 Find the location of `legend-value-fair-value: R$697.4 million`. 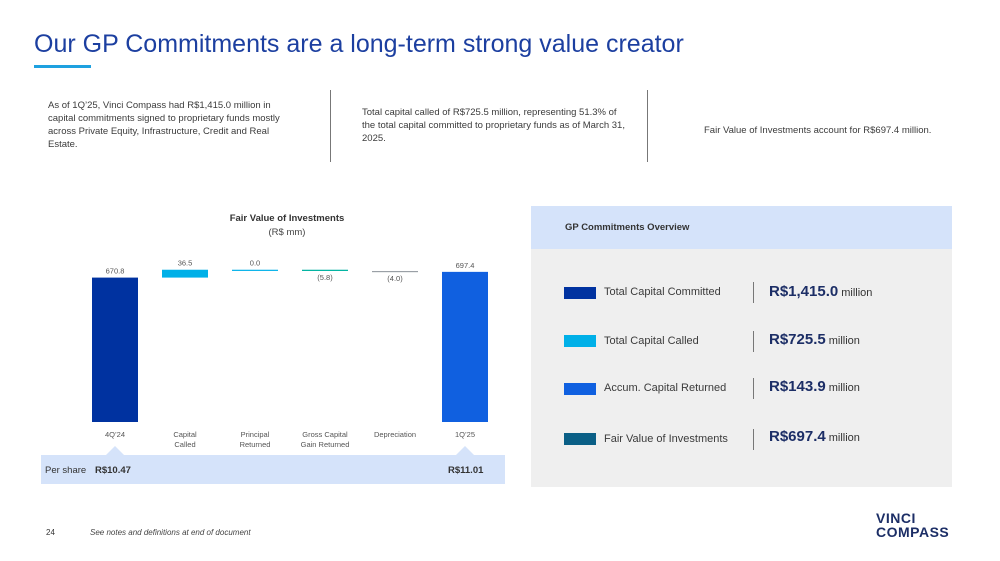

legend-value-fair-value: R$697.4 million is located at coordinates (814, 436).